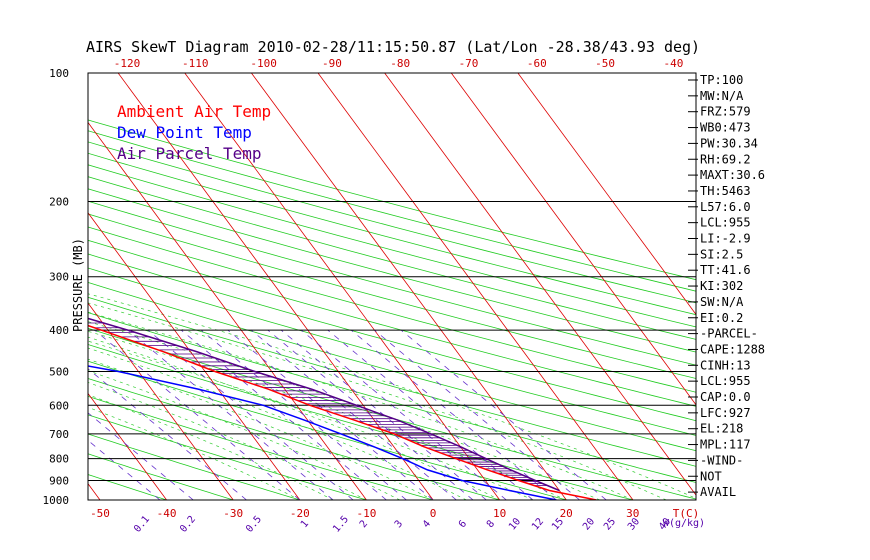  I want to click on mixing-ratio-tick-label: 3, so click(399, 525).